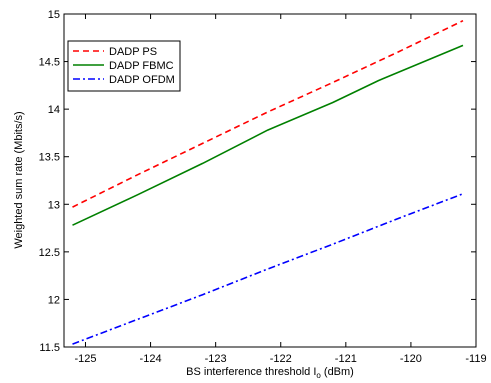 This screenshot has height=383, width=491. I want to click on x-tick-label: -120, so click(411, 359).